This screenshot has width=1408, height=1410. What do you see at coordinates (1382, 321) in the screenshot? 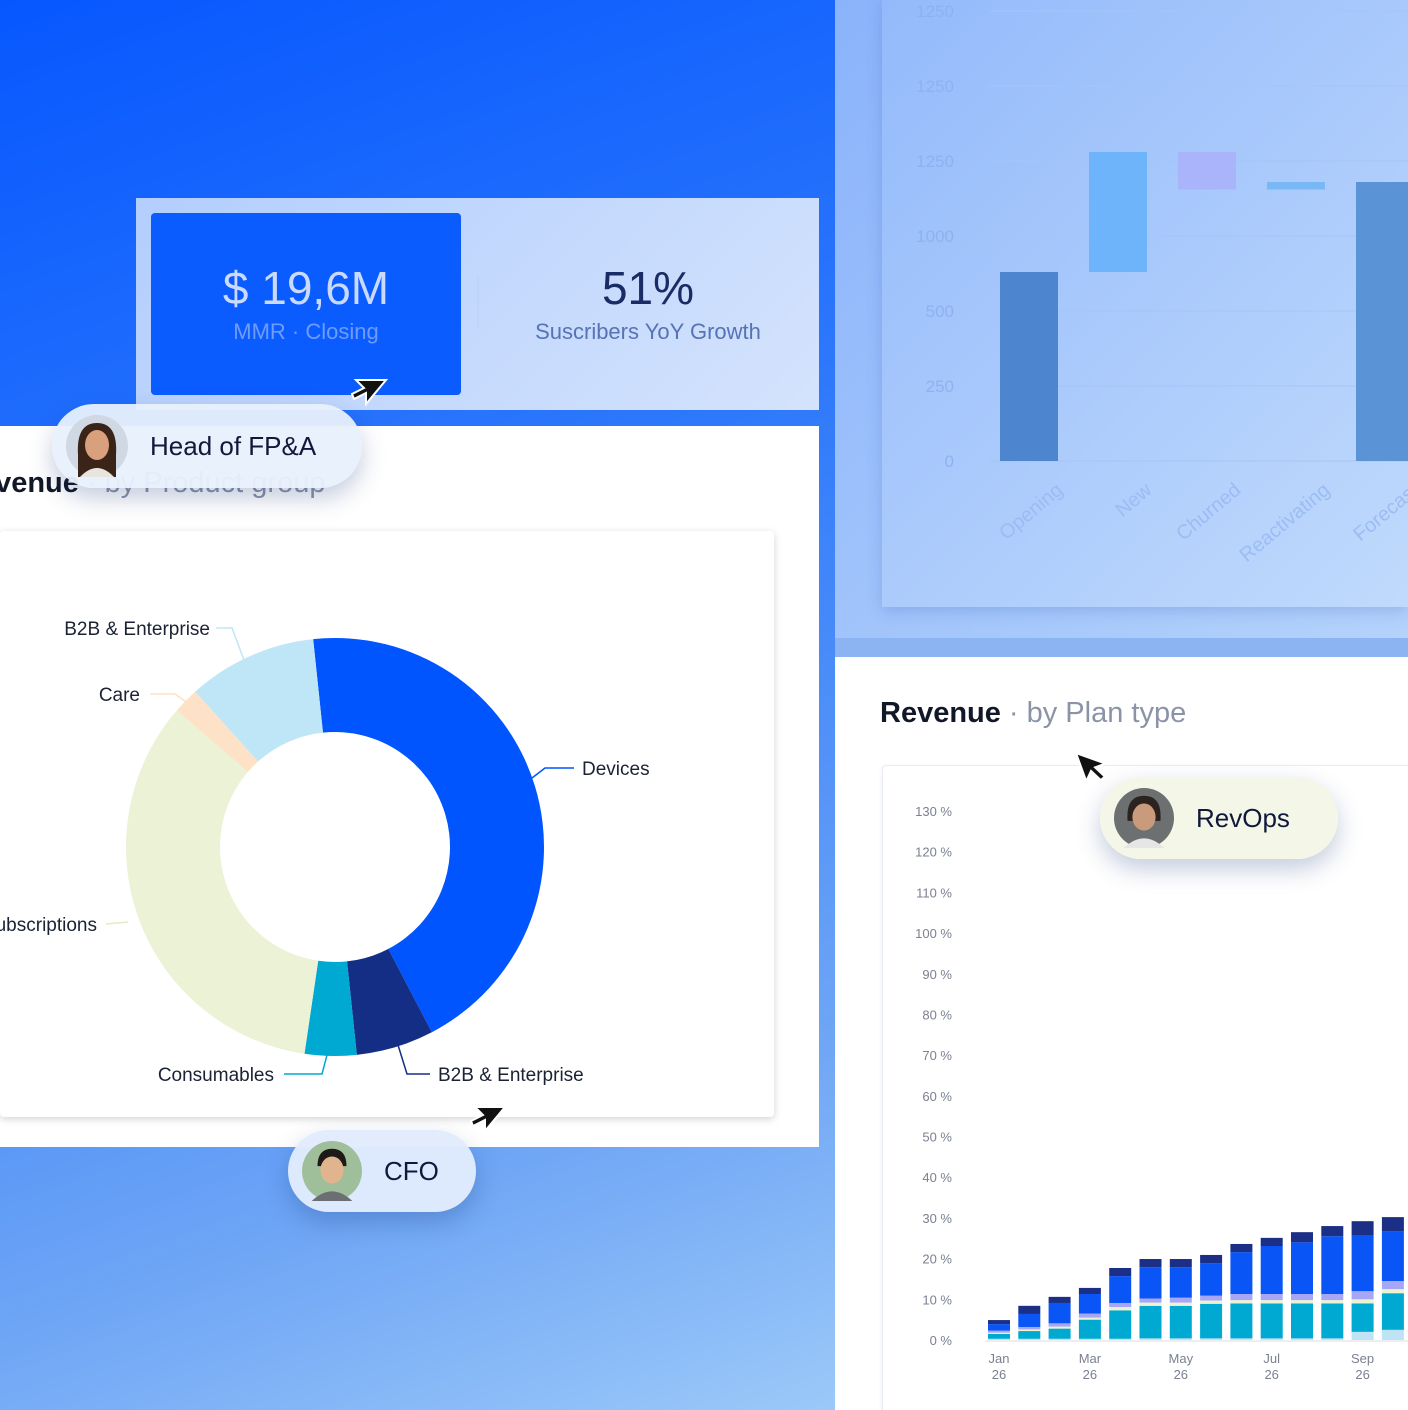
I see `bar` at bounding box center [1382, 321].